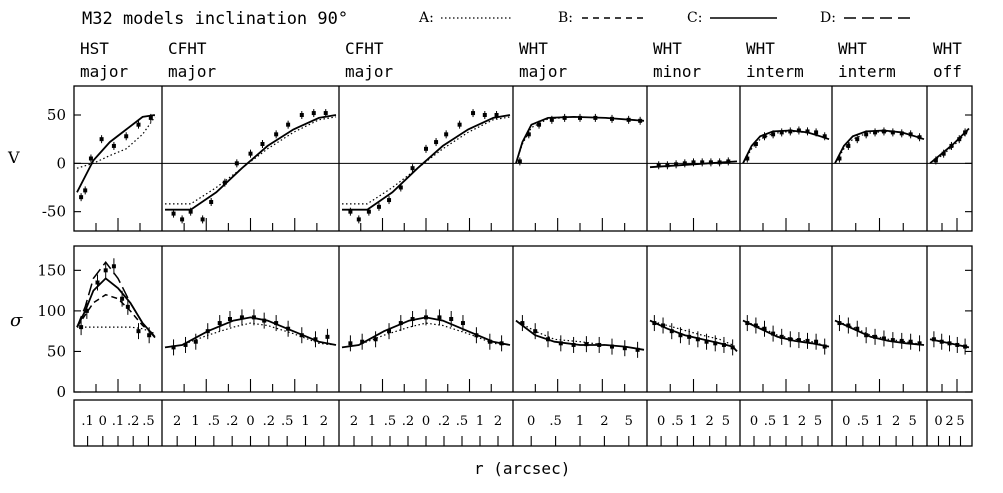  I want to click on chart-header: M32 models inclination 90° A: B: C: D:, so click(497, 19).